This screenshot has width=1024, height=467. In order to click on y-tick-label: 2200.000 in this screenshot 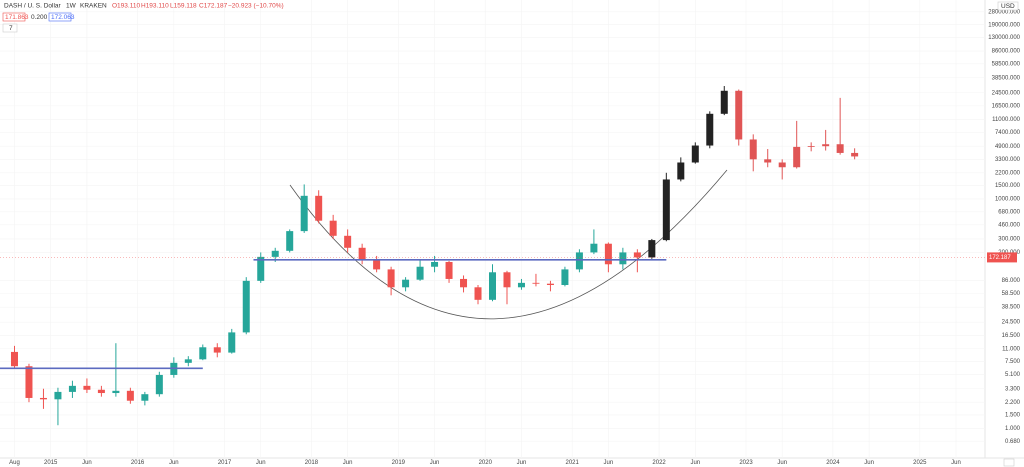, I will do `click(1008, 173)`.